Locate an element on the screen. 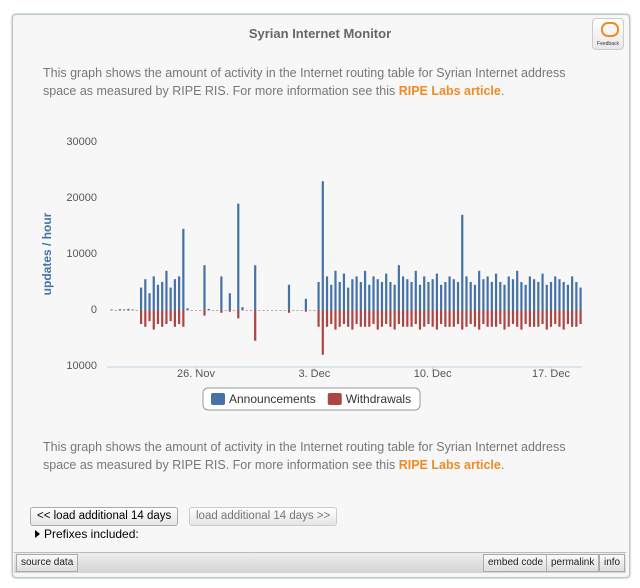 The width and height of the screenshot is (640, 588). y-axis-title: updates / hour is located at coordinates (47, 253).